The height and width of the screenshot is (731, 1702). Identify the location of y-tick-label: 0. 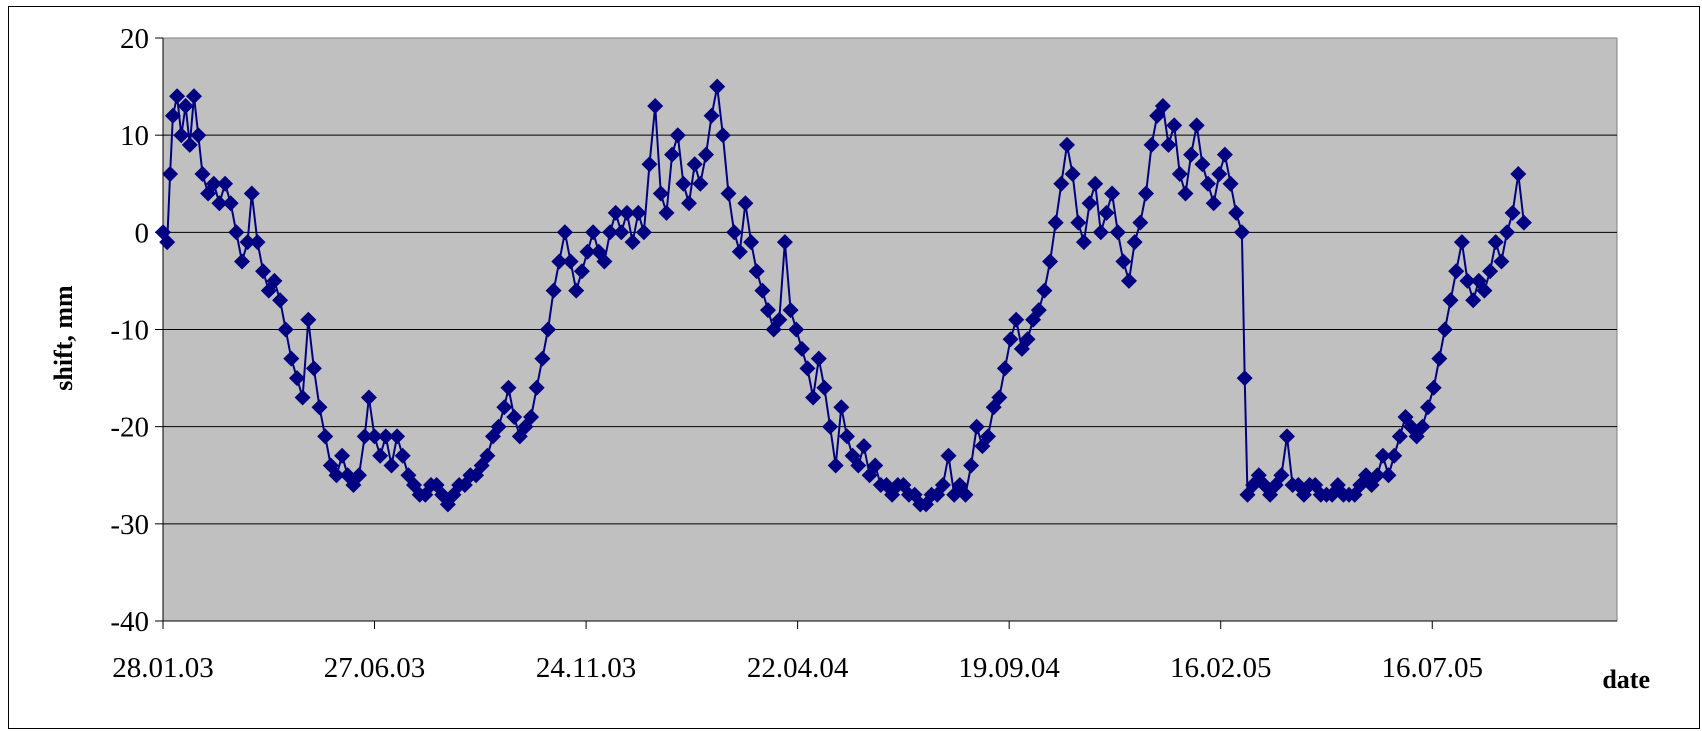
(142, 233).